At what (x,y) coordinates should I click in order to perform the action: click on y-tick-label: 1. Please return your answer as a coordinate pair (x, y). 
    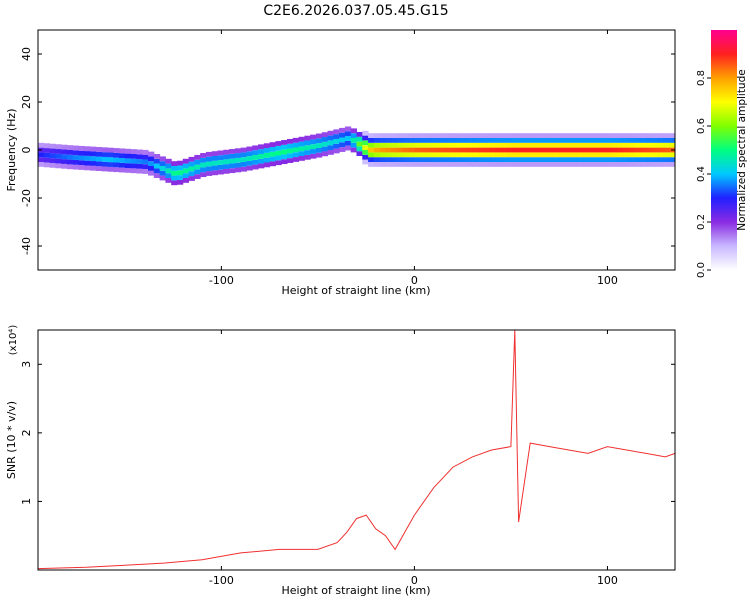
    Looking at the image, I should click on (26, 501).